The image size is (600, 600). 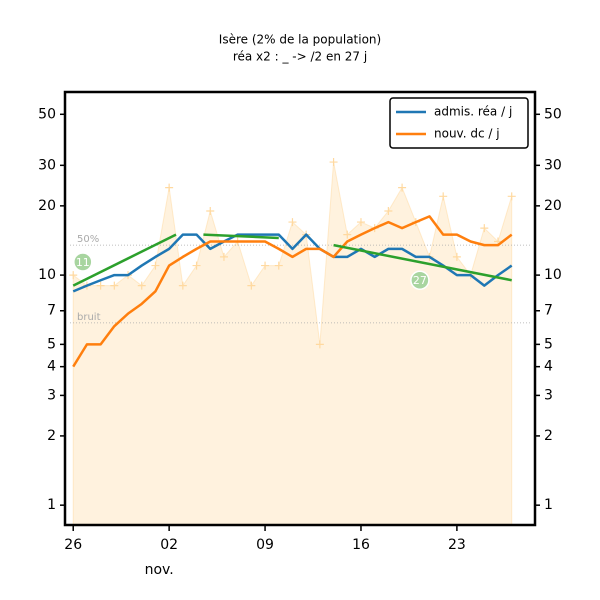 What do you see at coordinates (159, 570) in the screenshot?
I see `x-month-label: nov.` at bounding box center [159, 570].